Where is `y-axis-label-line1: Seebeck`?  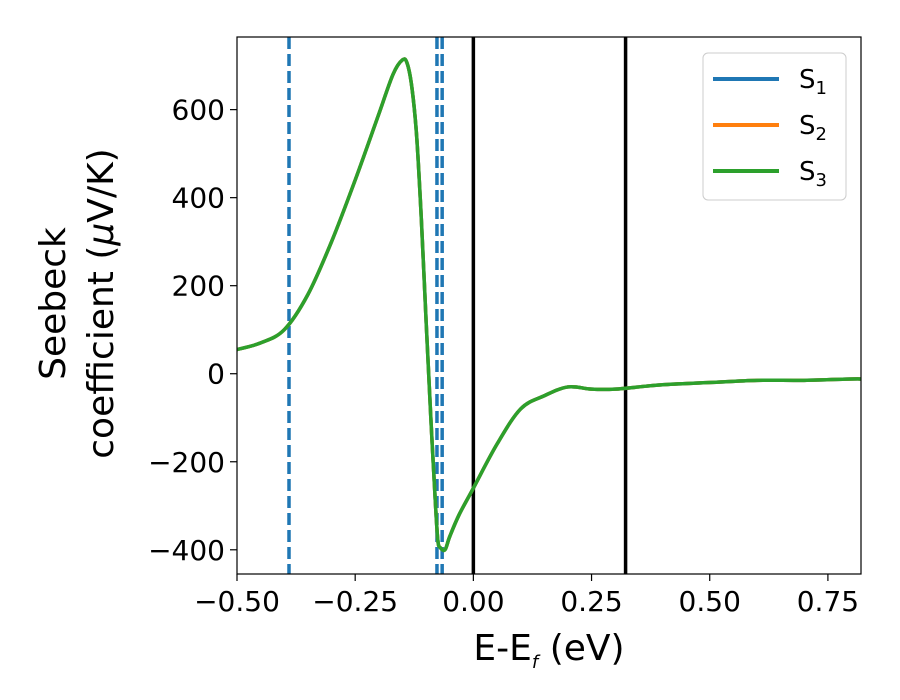
y-axis-label-line1: Seebeck is located at coordinates (53, 303).